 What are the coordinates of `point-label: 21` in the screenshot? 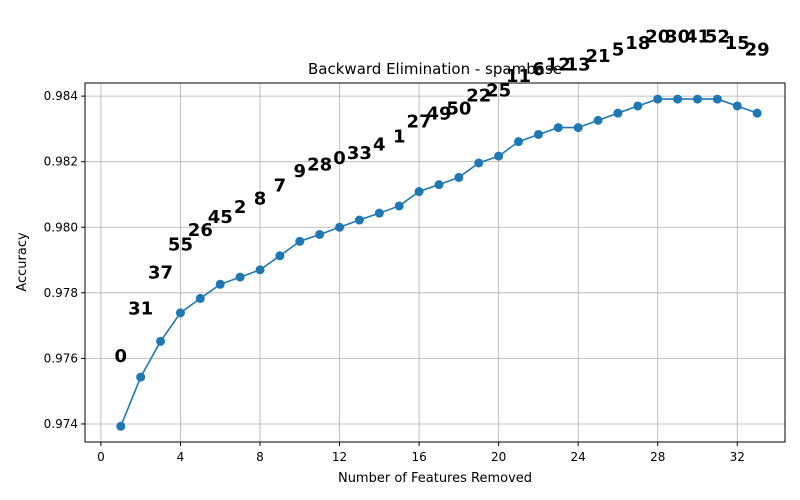 It's located at (598, 56).